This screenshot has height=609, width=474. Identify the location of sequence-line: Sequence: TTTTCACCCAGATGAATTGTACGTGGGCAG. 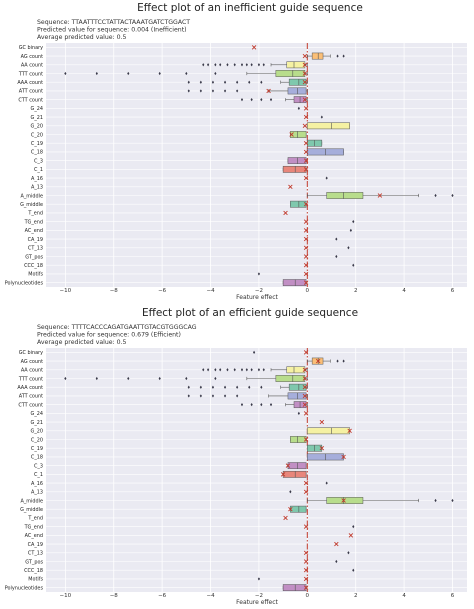
(117, 327).